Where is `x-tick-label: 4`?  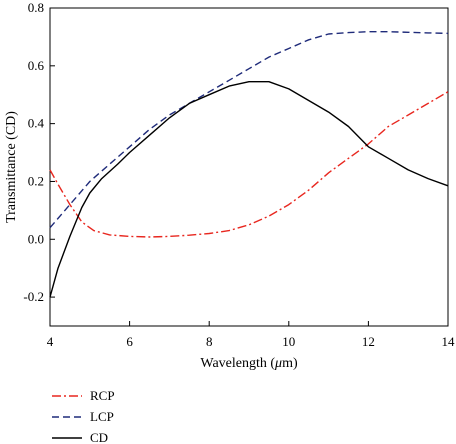 x-tick-label: 4 is located at coordinates (50, 341).